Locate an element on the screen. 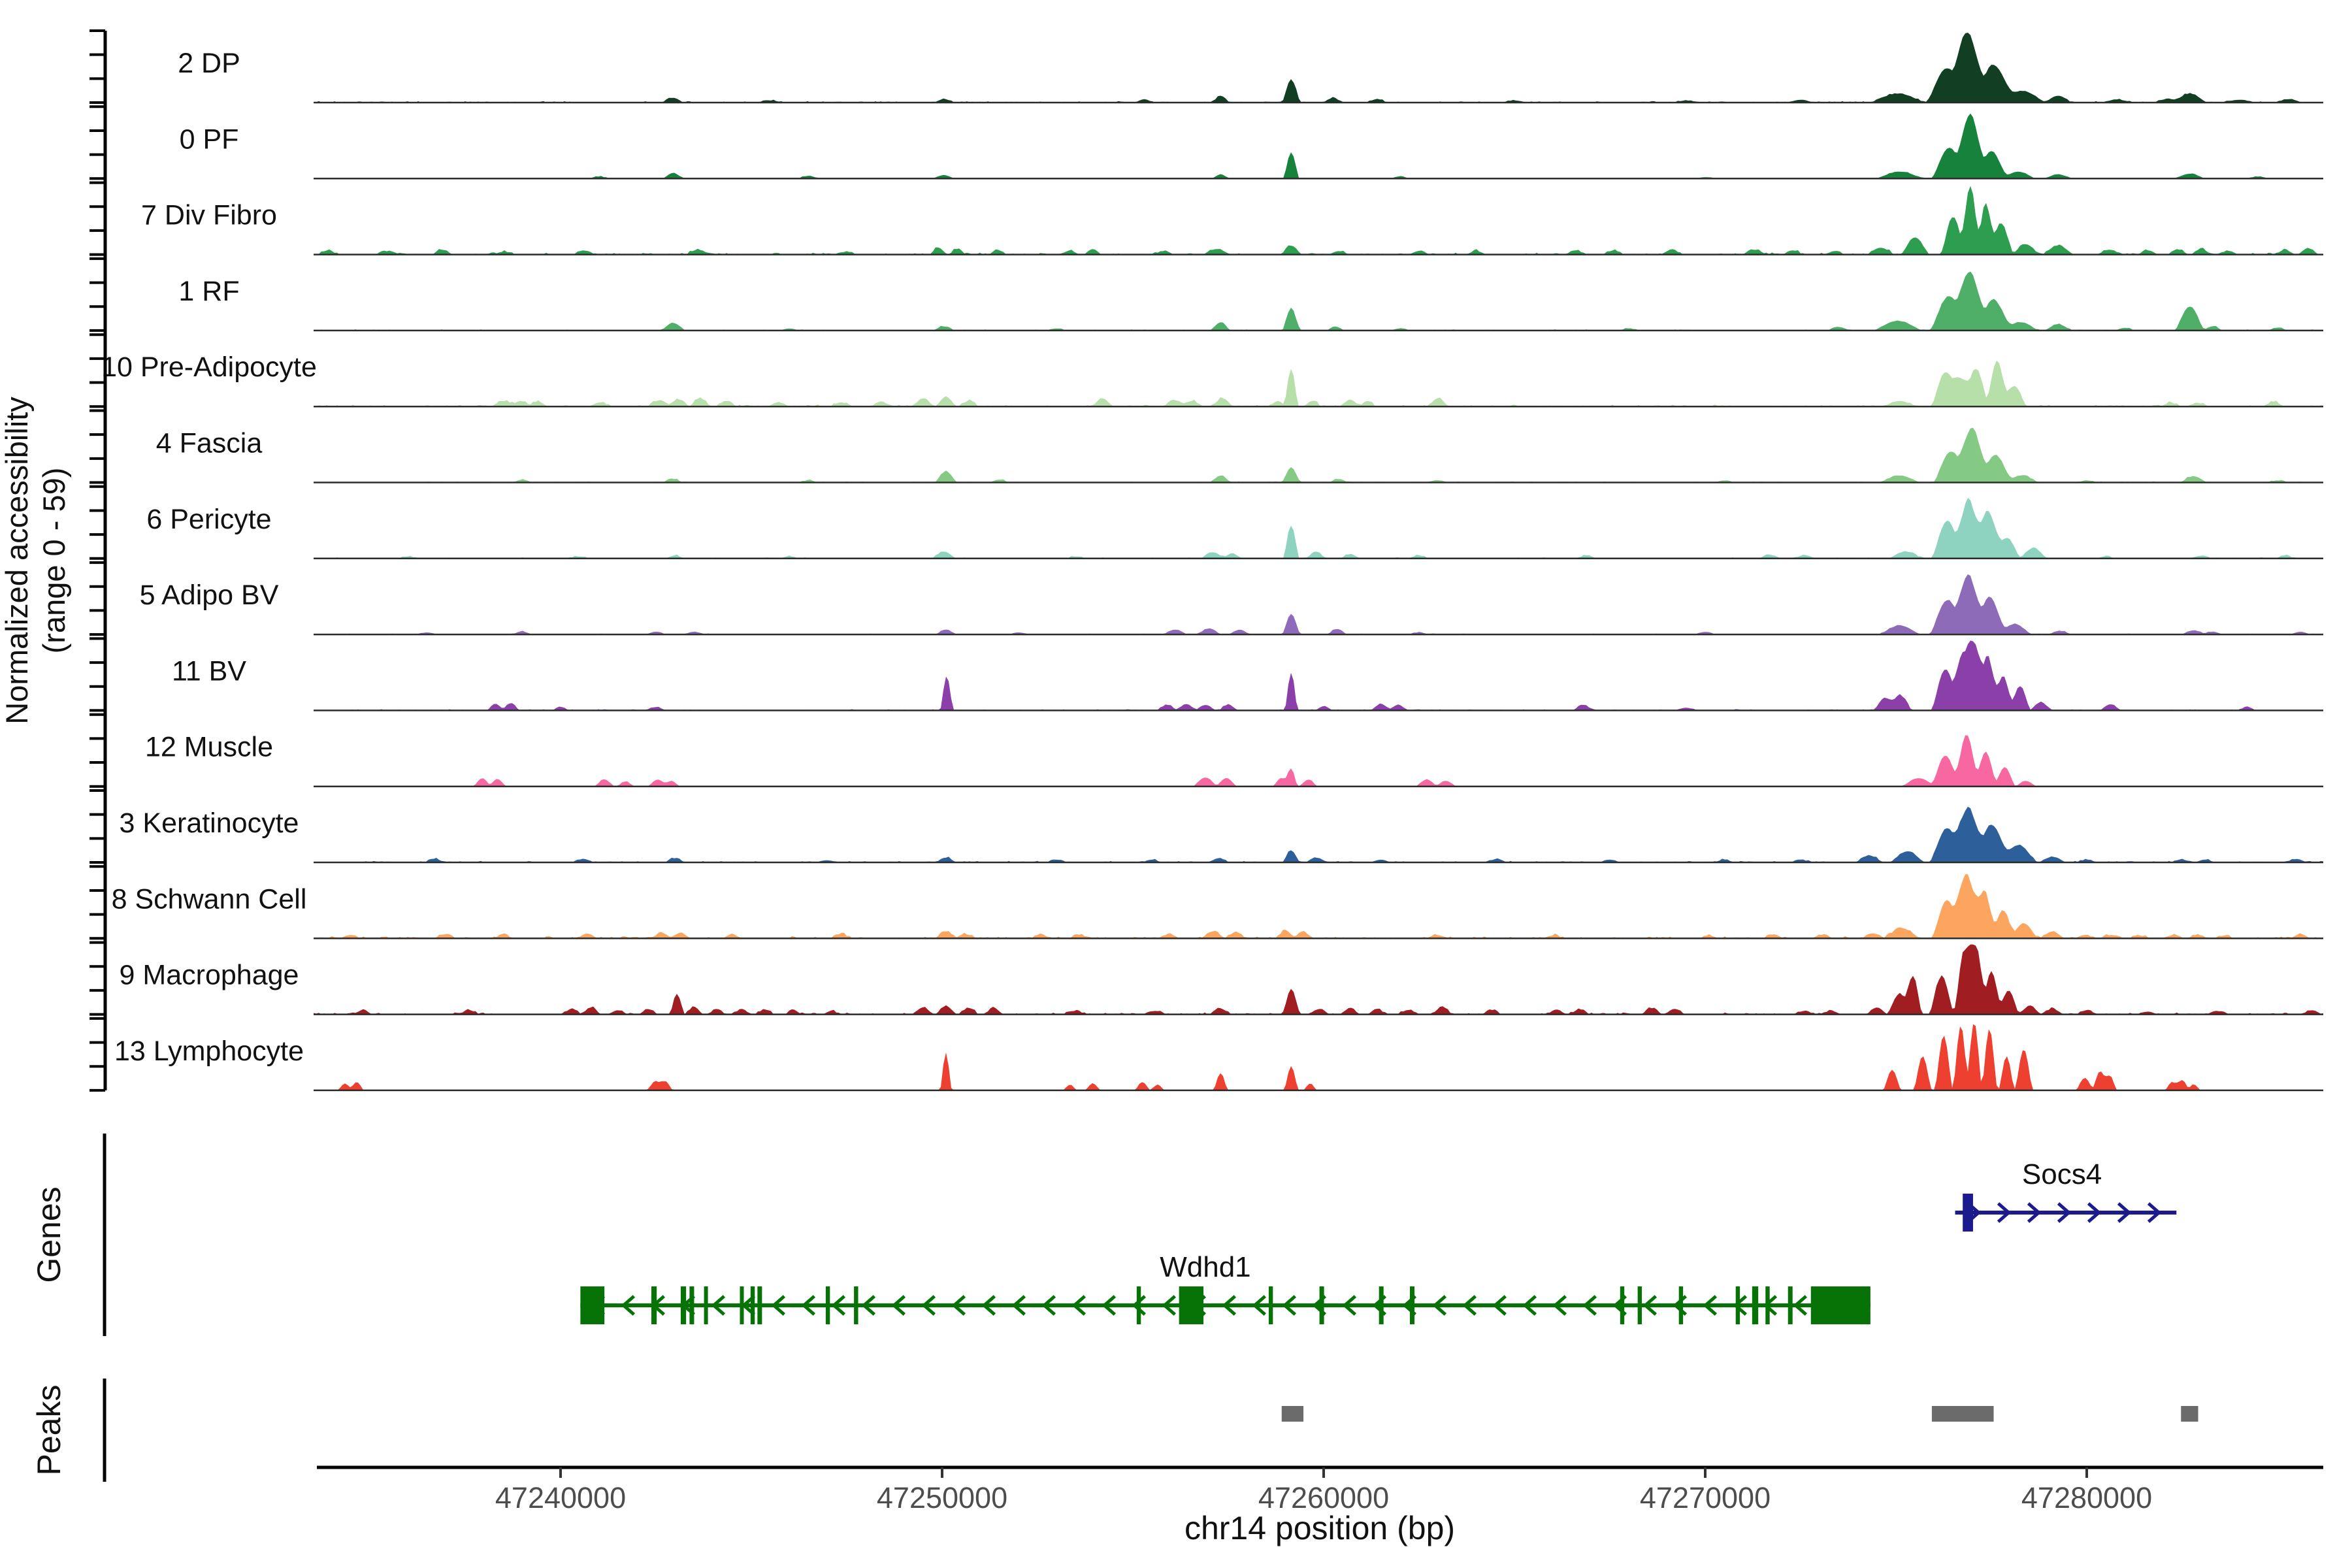 Image resolution: width=2352 pixels, height=1568 pixels. track-row-6-pericyte: 6 Pericyte is located at coordinates (1234, 529).